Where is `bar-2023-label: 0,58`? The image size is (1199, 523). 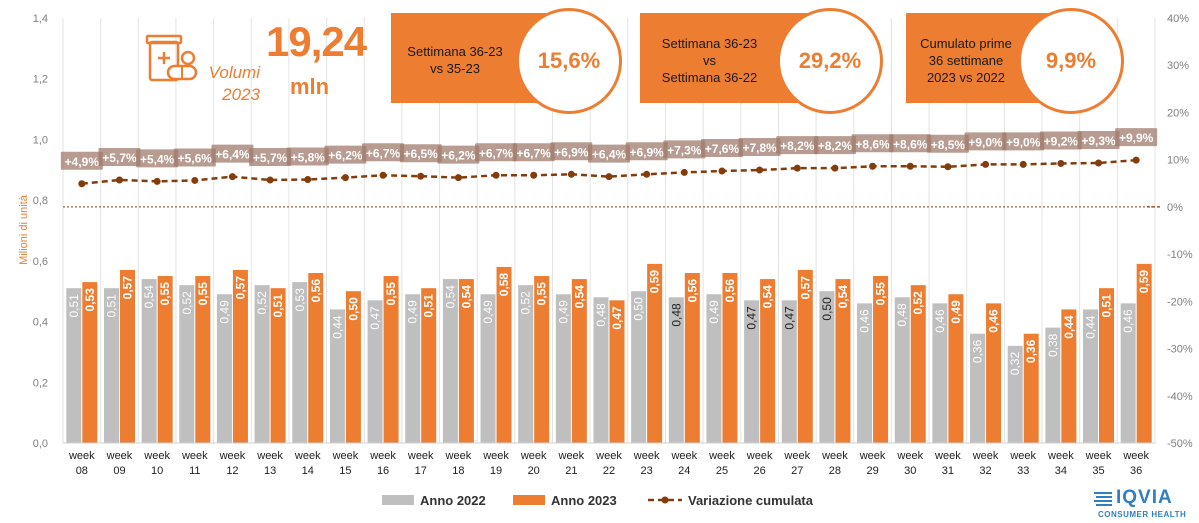 bar-2023-label: 0,58 is located at coordinates (504, 285).